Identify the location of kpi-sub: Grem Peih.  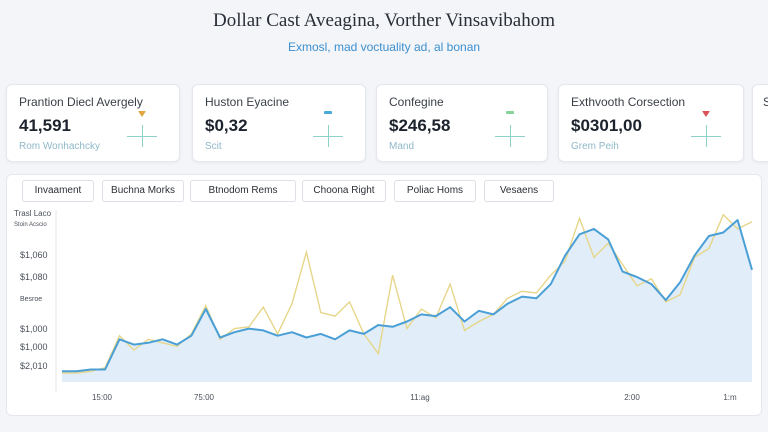
(595, 146).